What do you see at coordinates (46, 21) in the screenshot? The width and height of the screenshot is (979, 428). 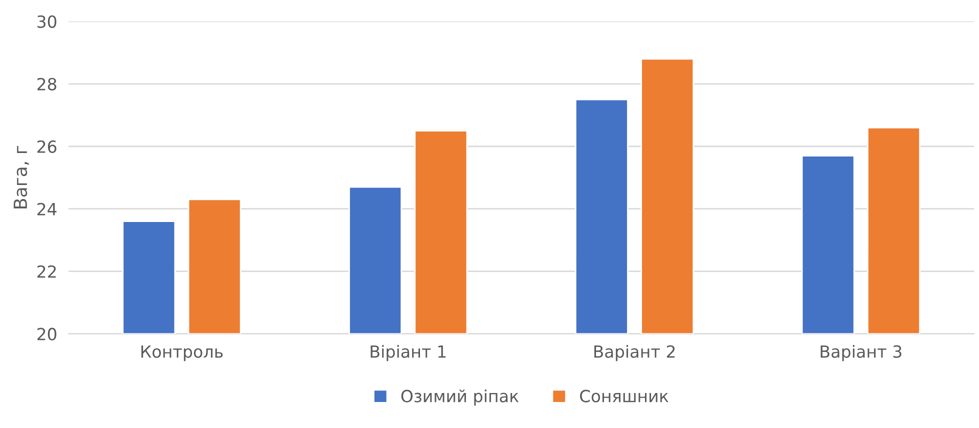 I see `y-tick-label: 30` at bounding box center [46, 21].